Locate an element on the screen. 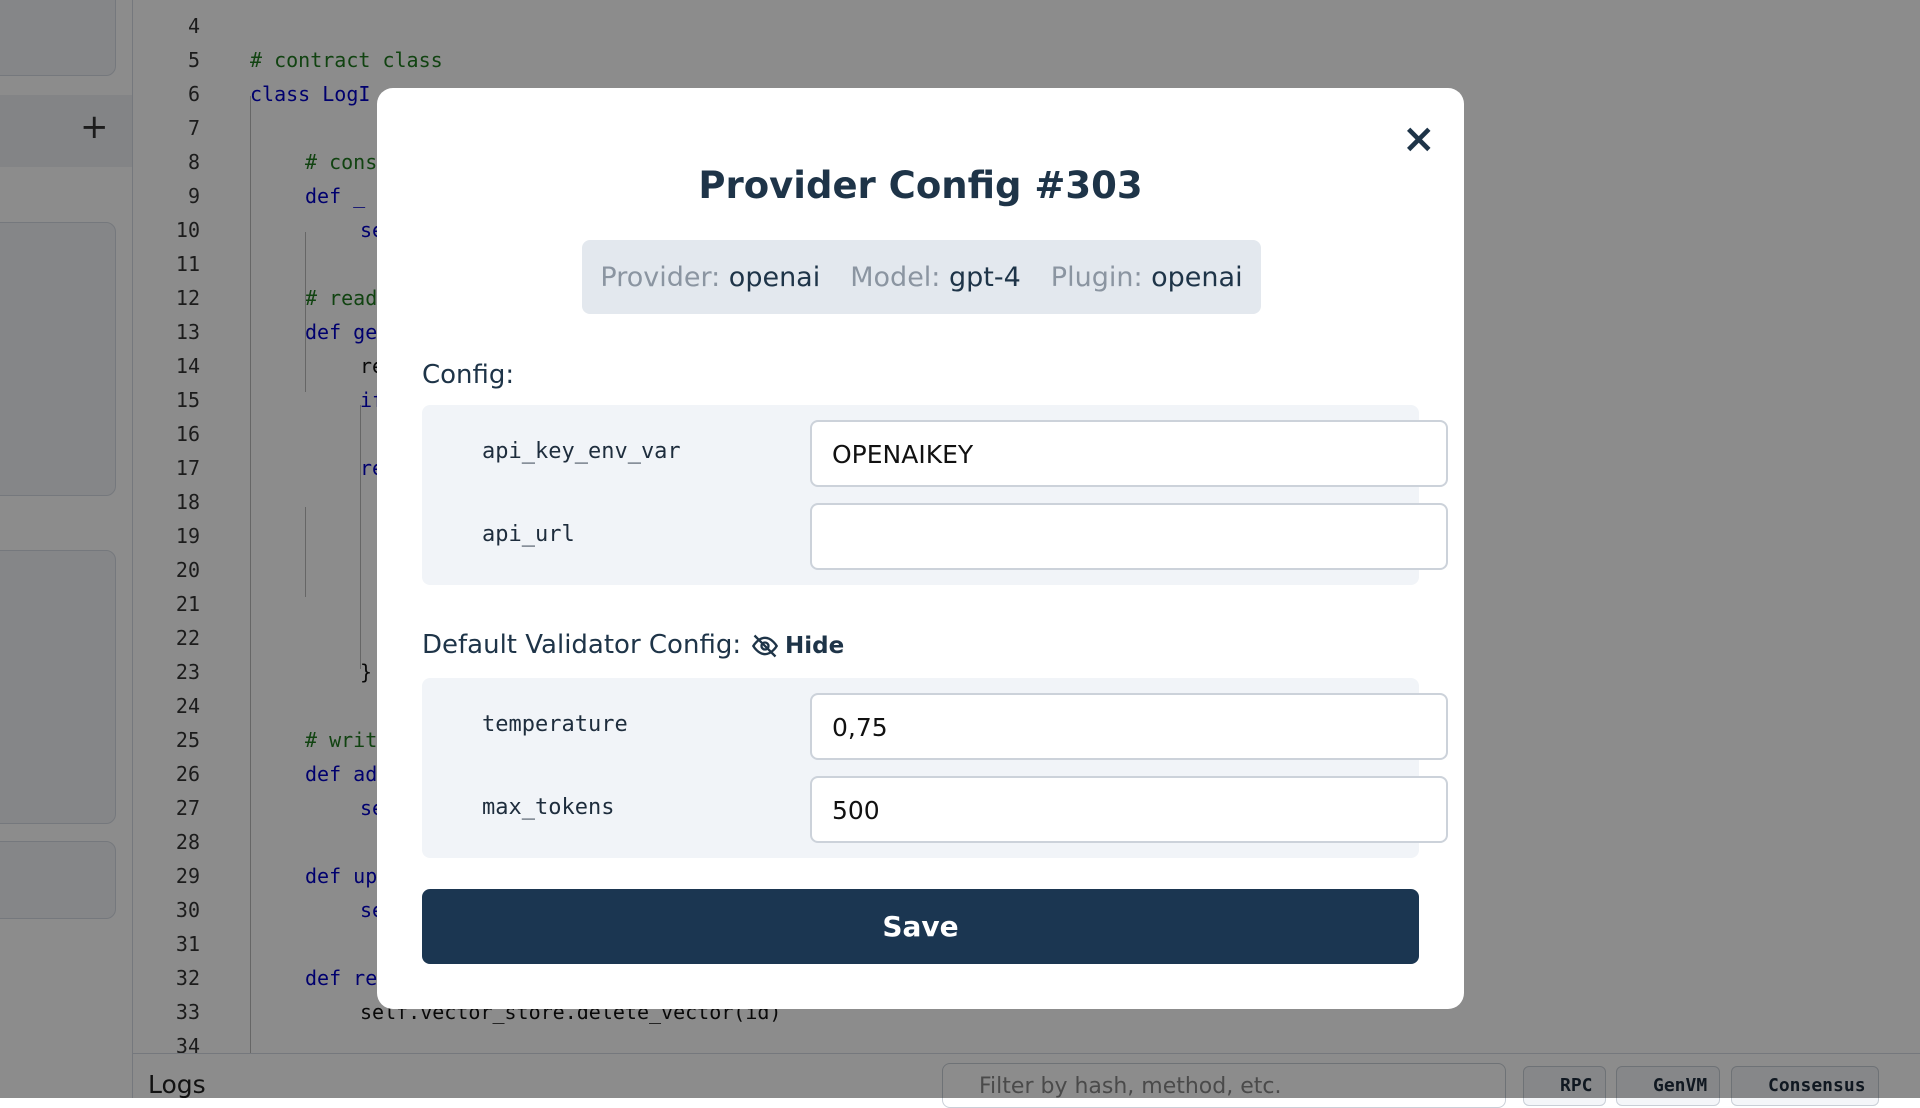 This screenshot has width=1920, height=1108. logs-title: Logs is located at coordinates (177, 1084).